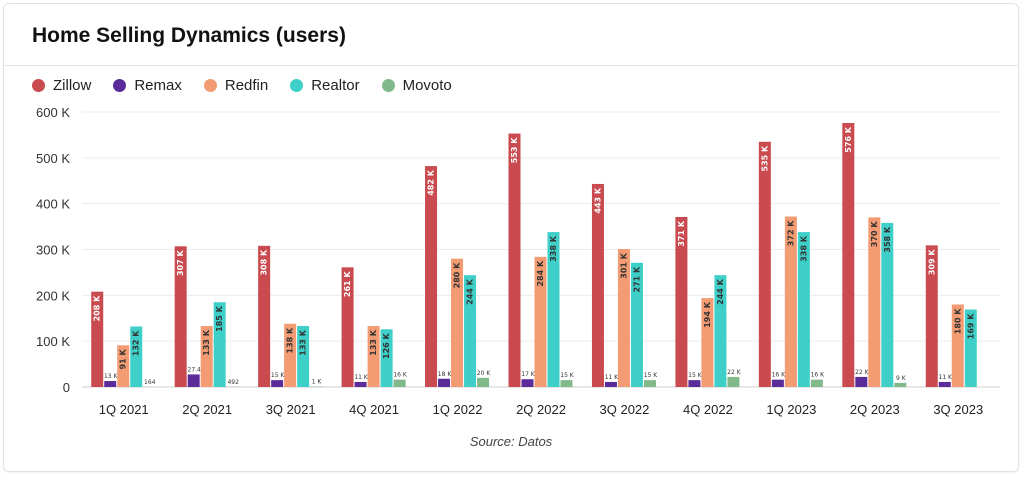 The height and width of the screenshot is (477, 1024). Describe the element at coordinates (219, 318) in the screenshot. I see `data-label: 185 K` at that location.